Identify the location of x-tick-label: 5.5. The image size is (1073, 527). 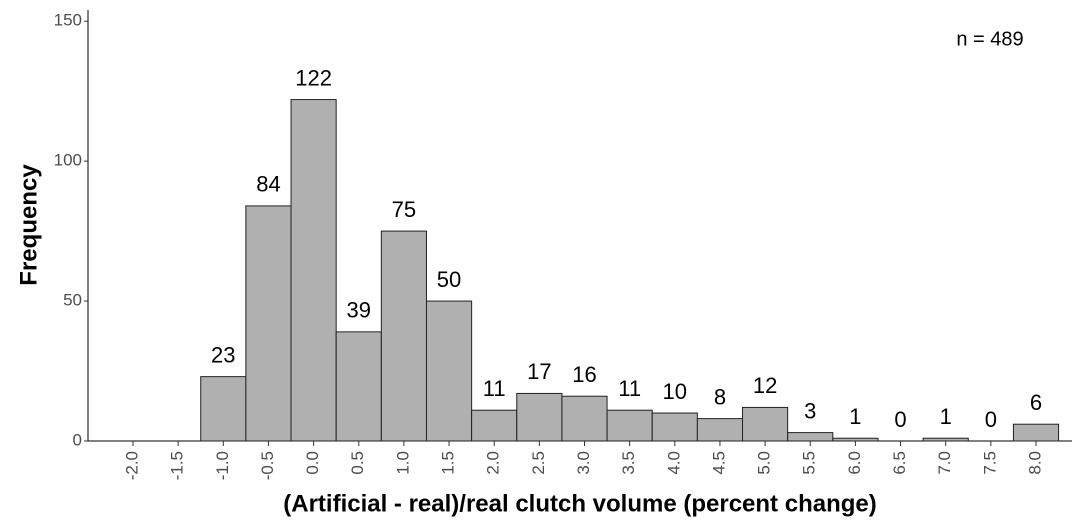
(809, 463).